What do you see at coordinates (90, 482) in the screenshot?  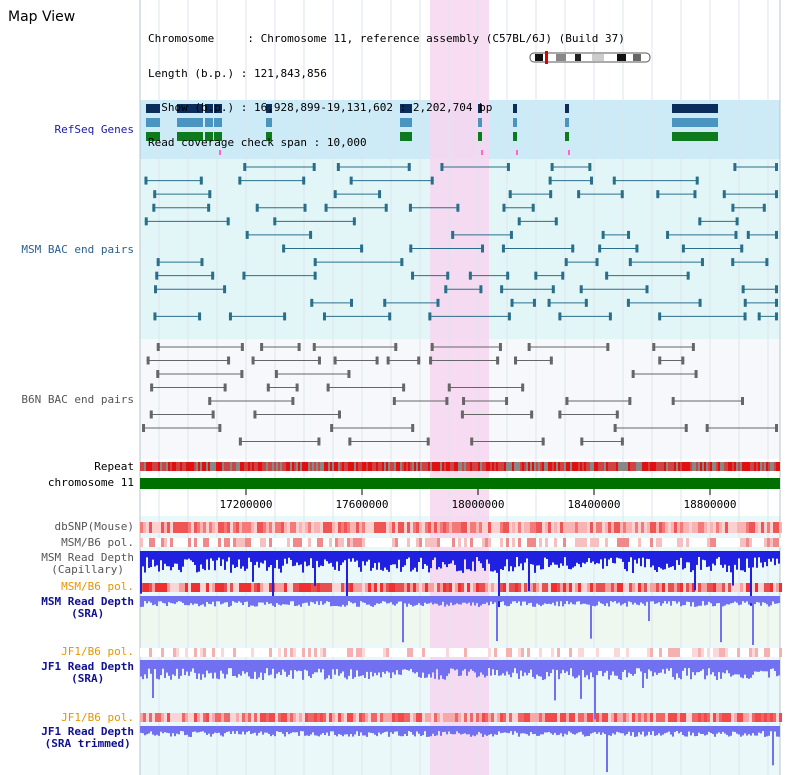 I see `track-label-chromosome: chromosome 11` at bounding box center [90, 482].